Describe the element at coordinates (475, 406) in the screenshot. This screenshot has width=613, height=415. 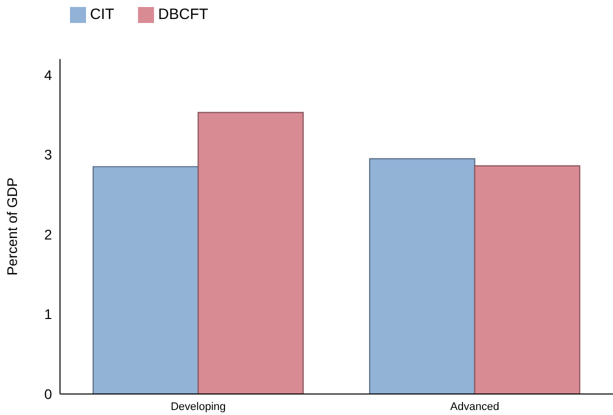
I see `x-tick-label: Advanced` at that location.